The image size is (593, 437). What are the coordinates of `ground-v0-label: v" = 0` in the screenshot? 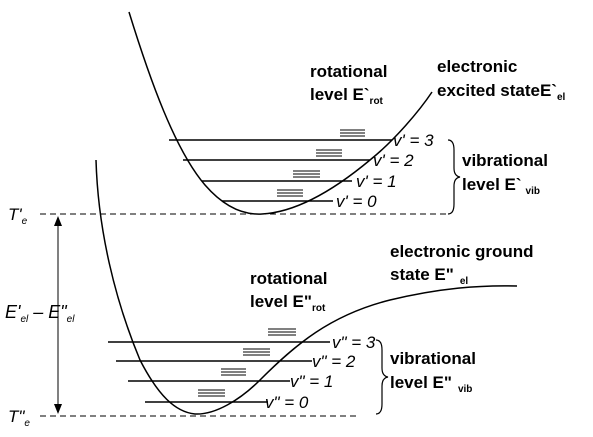 It's located at (287, 402).